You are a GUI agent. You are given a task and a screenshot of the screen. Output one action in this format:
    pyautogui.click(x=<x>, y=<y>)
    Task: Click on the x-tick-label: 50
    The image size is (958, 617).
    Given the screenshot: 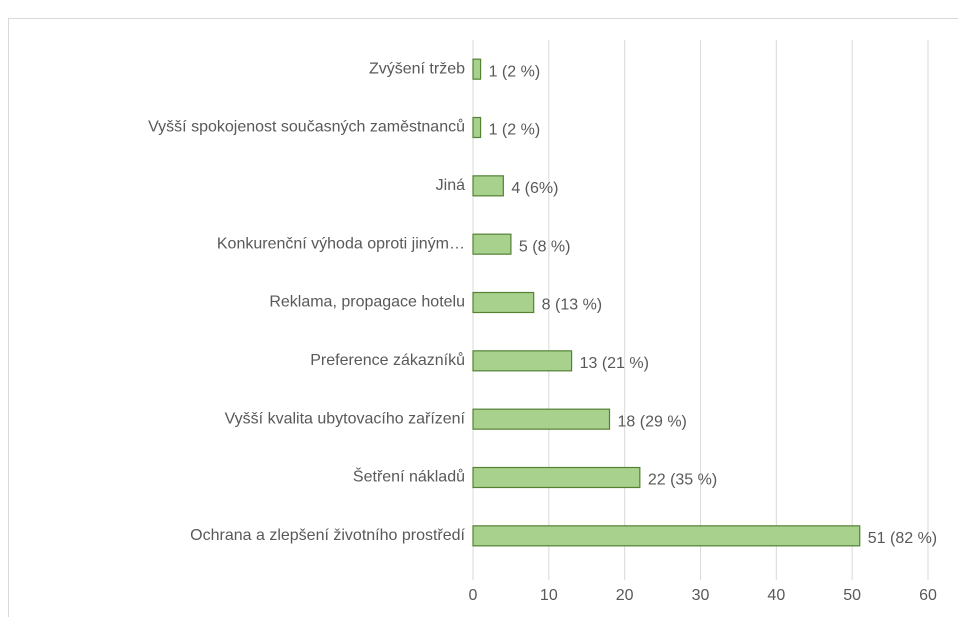 What is the action you would take?
    pyautogui.click(x=852, y=595)
    